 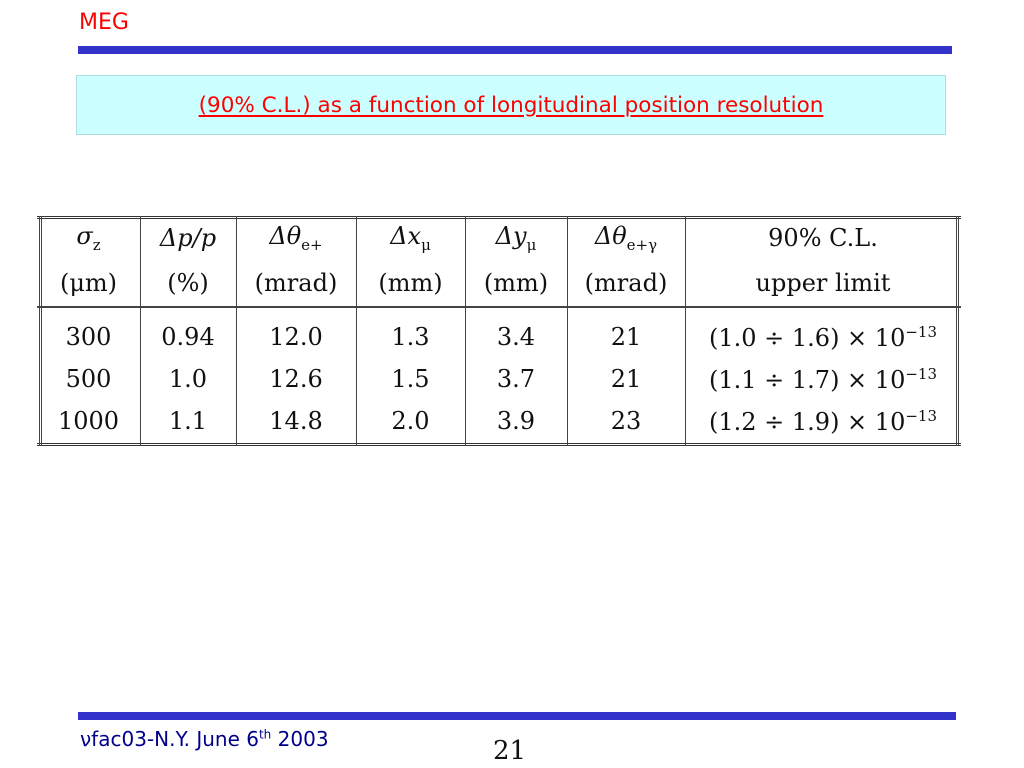 What do you see at coordinates (626, 238) in the screenshot?
I see `col-header-symbol: Δθe+γ` at bounding box center [626, 238].